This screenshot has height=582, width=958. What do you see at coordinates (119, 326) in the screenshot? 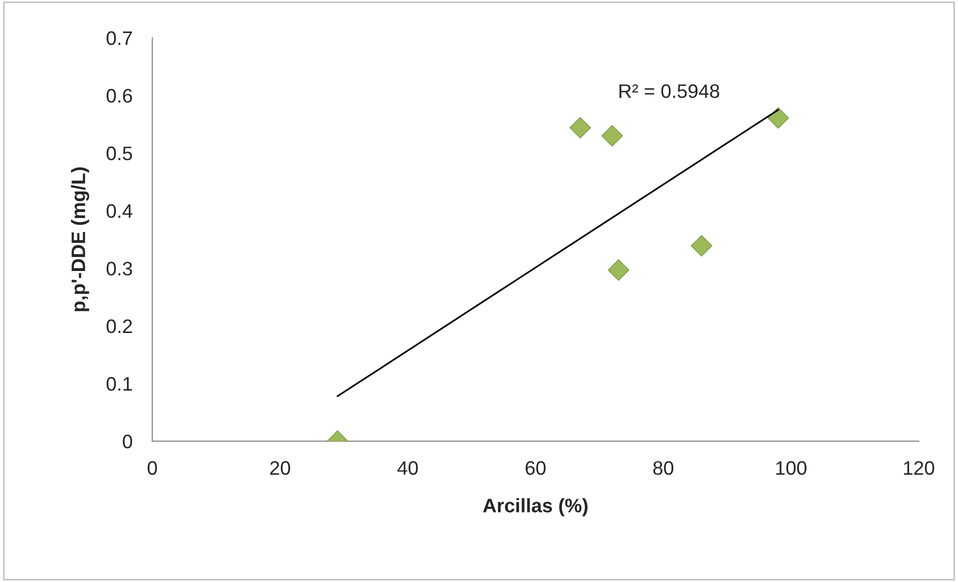
I see `y-tick-label: 0.2` at bounding box center [119, 326].